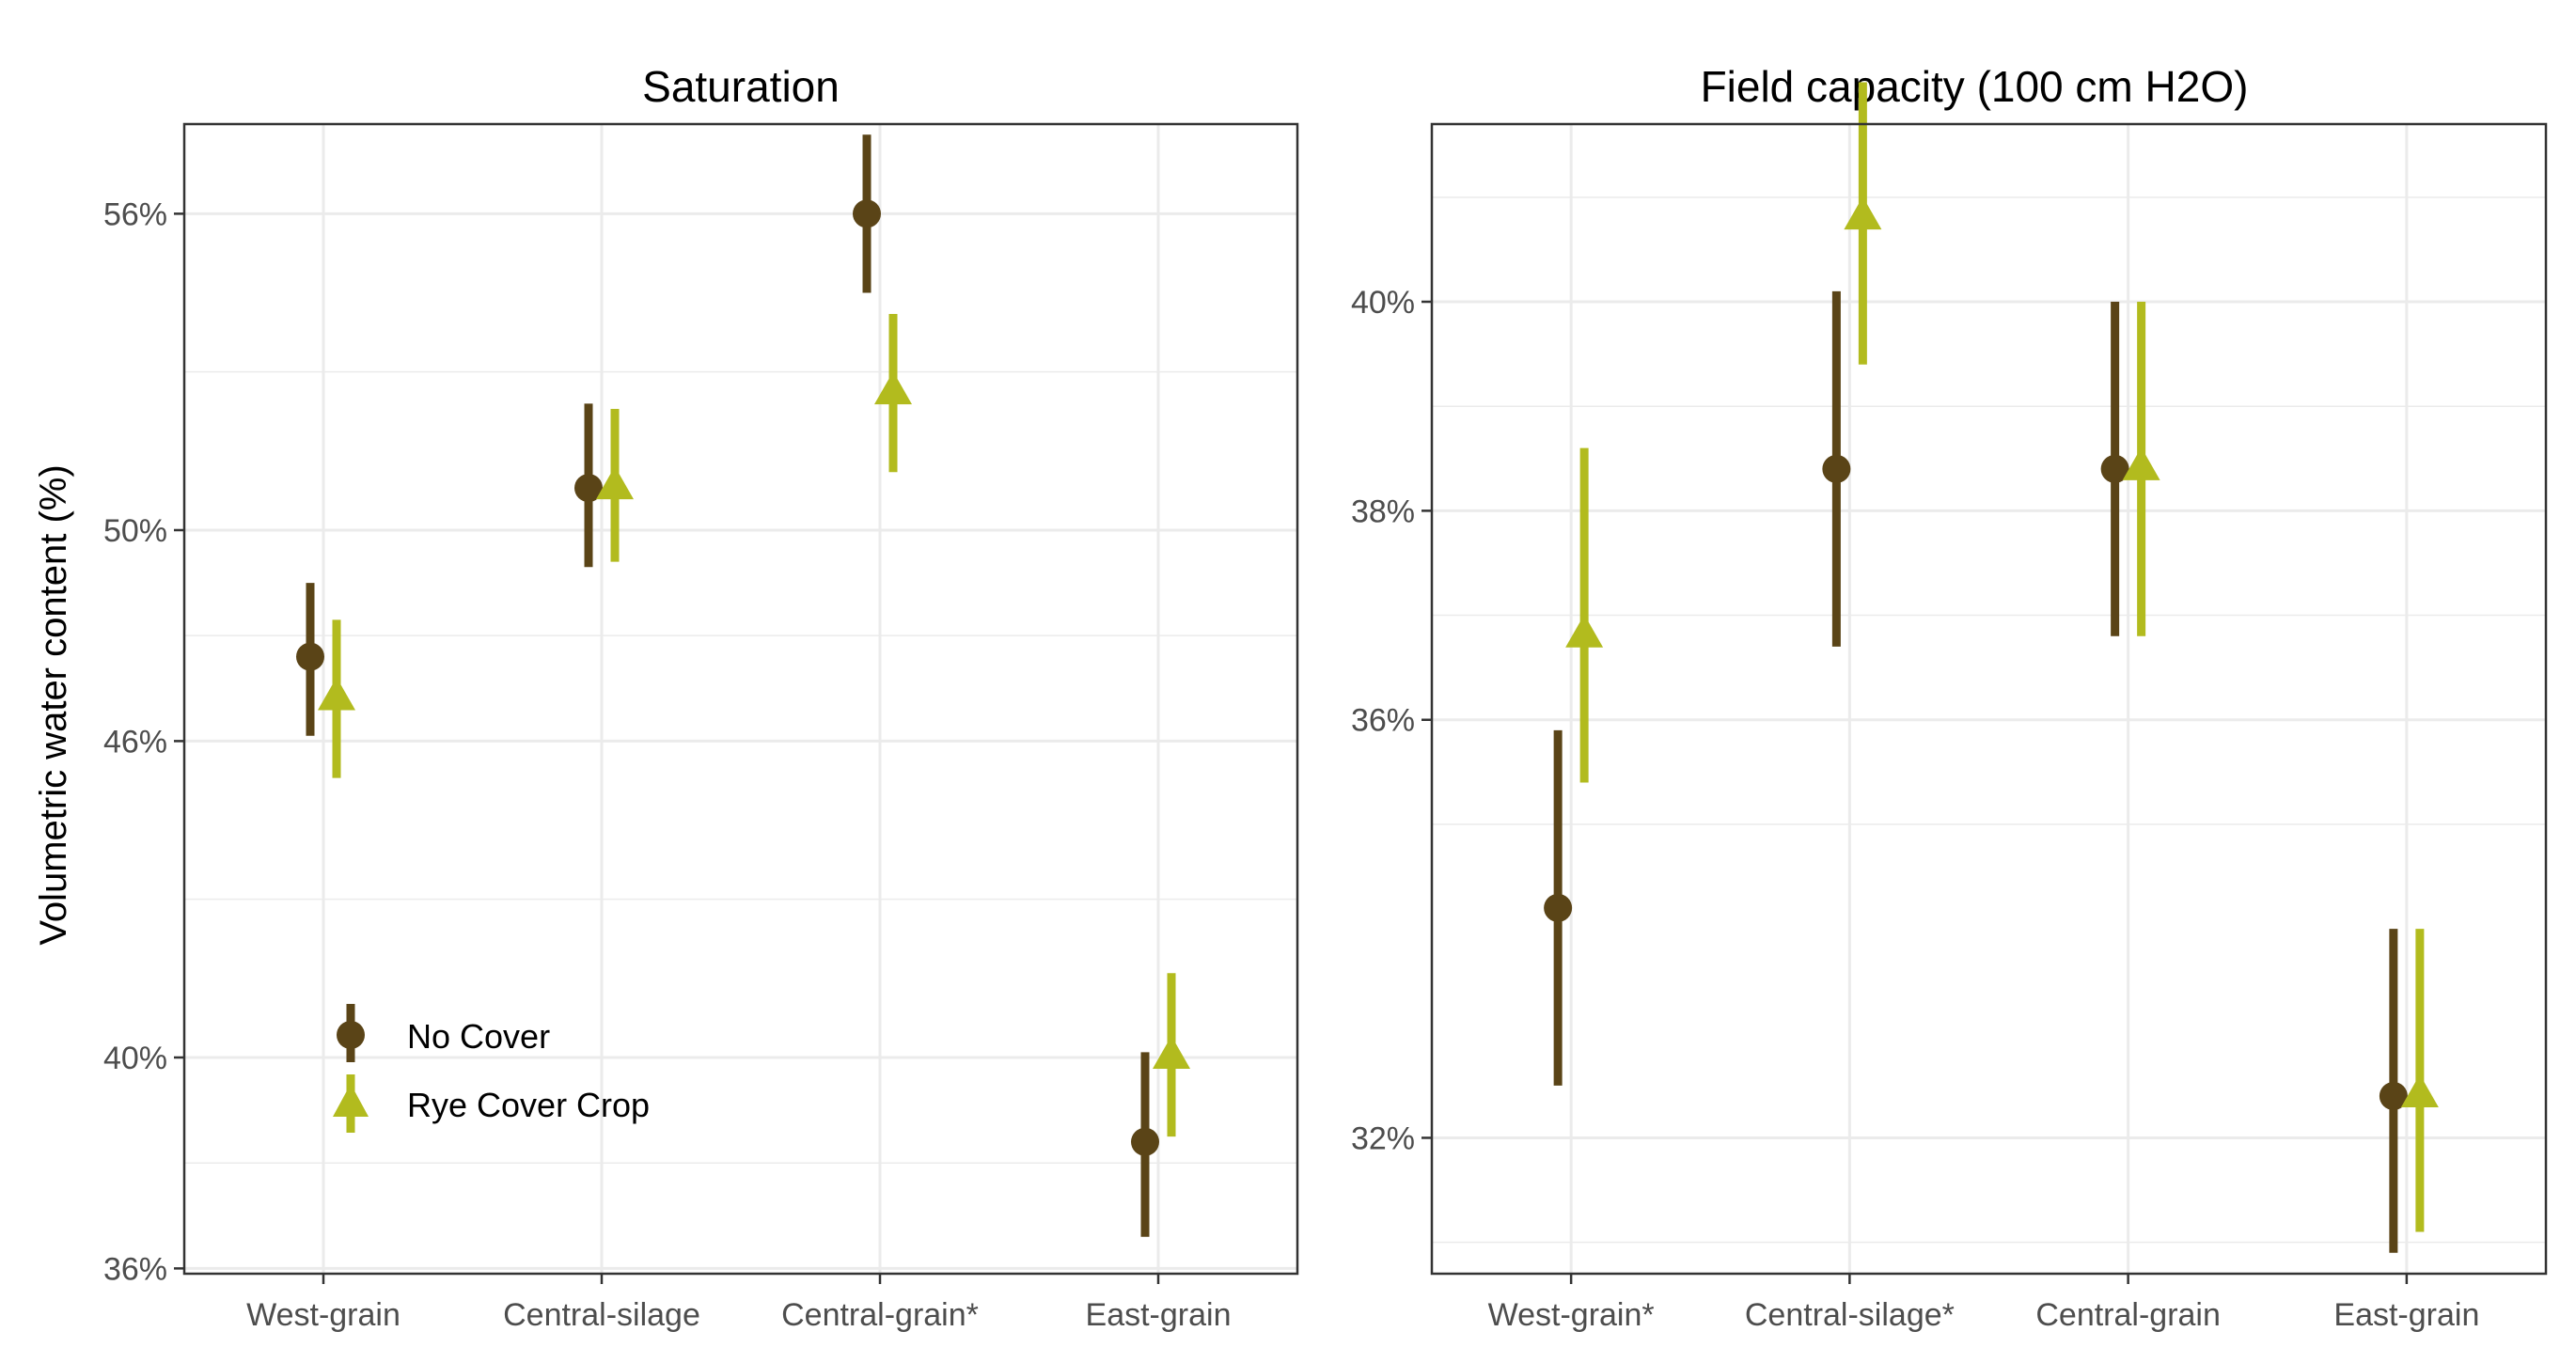 This screenshot has width=2576, height=1363. I want to click on y-axis-label: Volumetric water content (%), so click(54, 704).